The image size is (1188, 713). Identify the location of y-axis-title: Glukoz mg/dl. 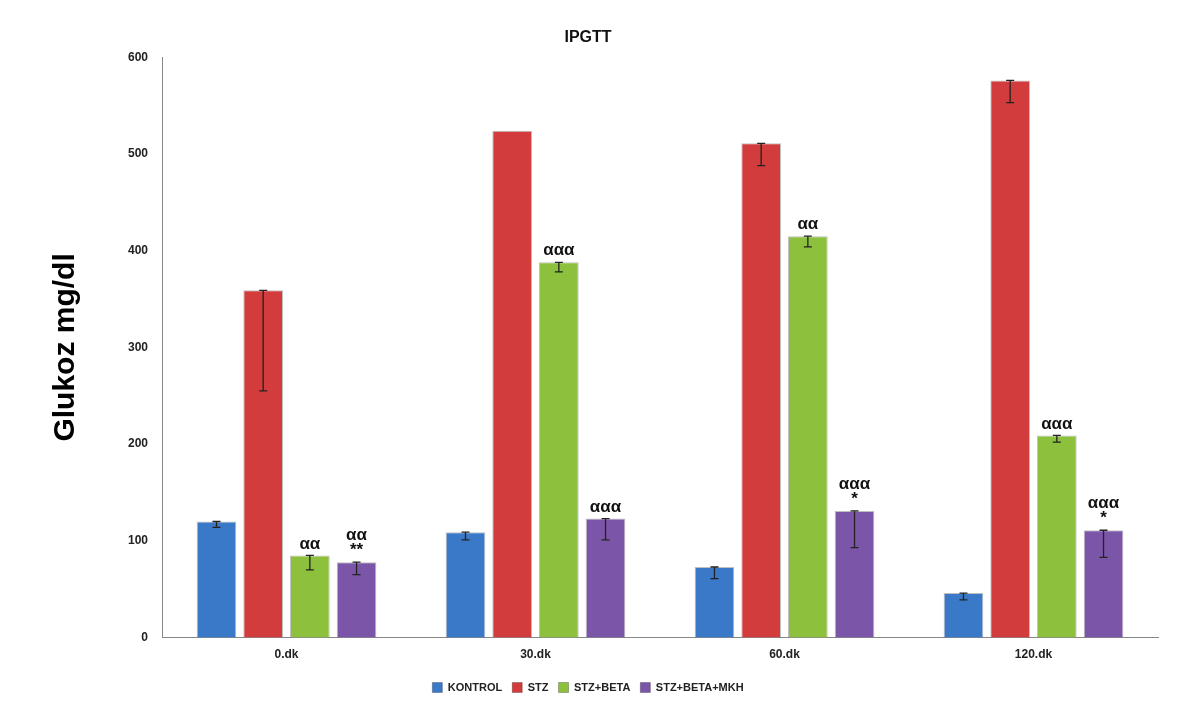
(64, 347).